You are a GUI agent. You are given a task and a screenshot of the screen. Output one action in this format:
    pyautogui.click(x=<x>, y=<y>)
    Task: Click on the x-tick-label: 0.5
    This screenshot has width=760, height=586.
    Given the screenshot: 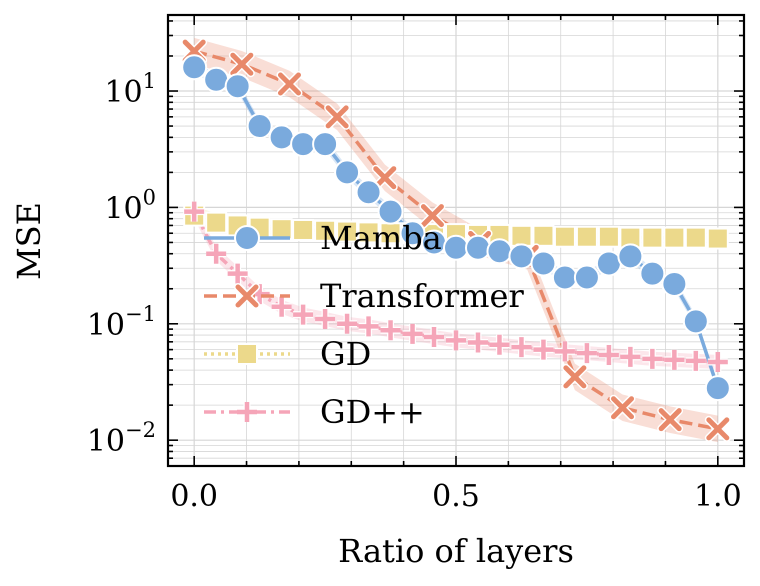 What is the action you would take?
    pyautogui.click(x=456, y=496)
    